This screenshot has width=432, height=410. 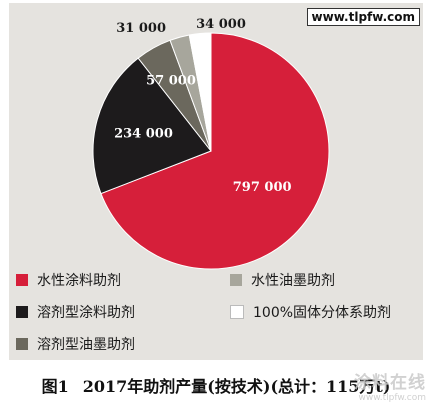 What do you see at coordinates (236, 386) in the screenshot?
I see `caption-text: 2017年助剂产量(按技术)(总计：115万t)` at bounding box center [236, 386].